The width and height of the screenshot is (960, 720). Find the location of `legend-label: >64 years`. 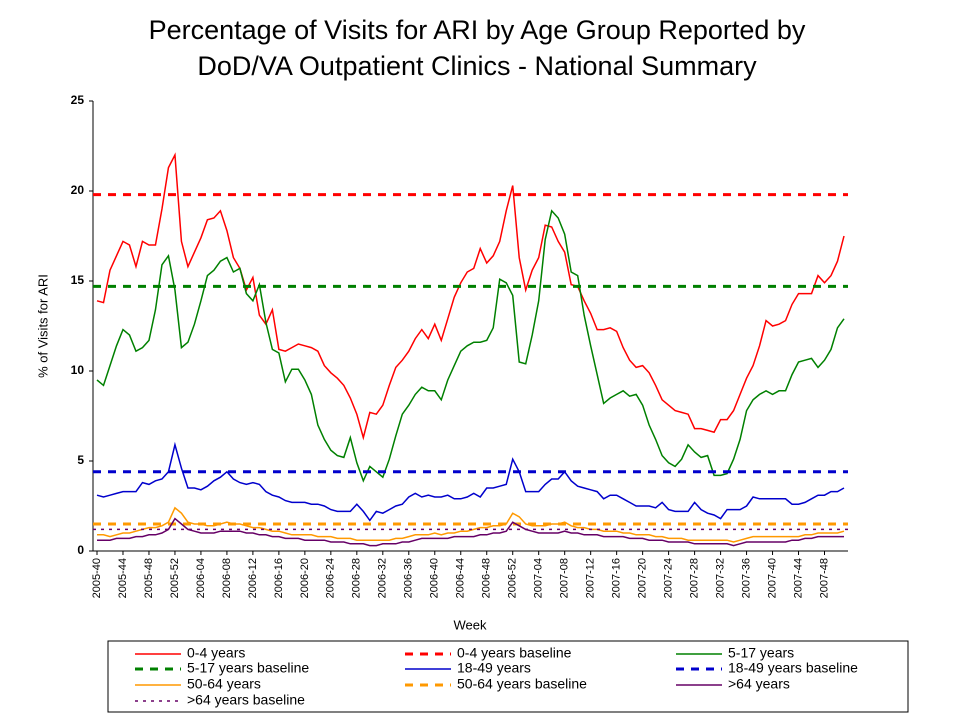

legend-label: >64 years is located at coordinates (759, 684).